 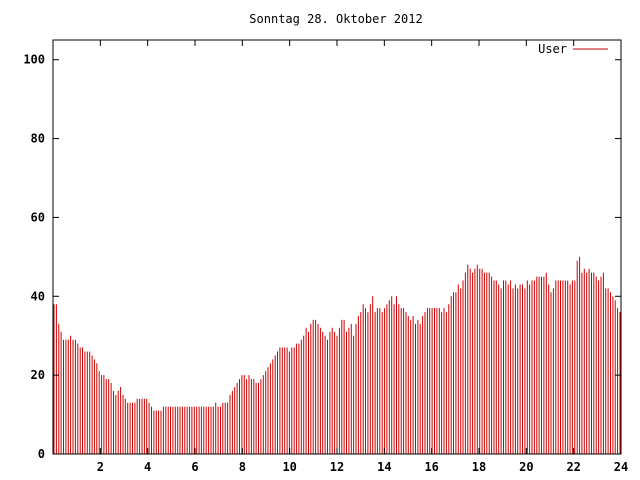 What do you see at coordinates (194, 467) in the screenshot?
I see `x-tick-label: 6` at bounding box center [194, 467].